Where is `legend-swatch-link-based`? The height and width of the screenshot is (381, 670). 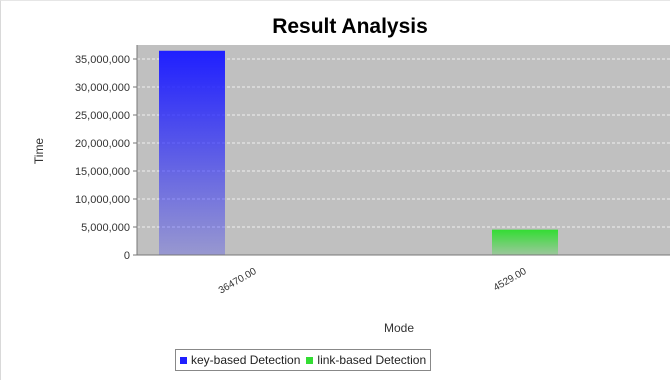 legend-swatch-link-based is located at coordinates (310, 360).